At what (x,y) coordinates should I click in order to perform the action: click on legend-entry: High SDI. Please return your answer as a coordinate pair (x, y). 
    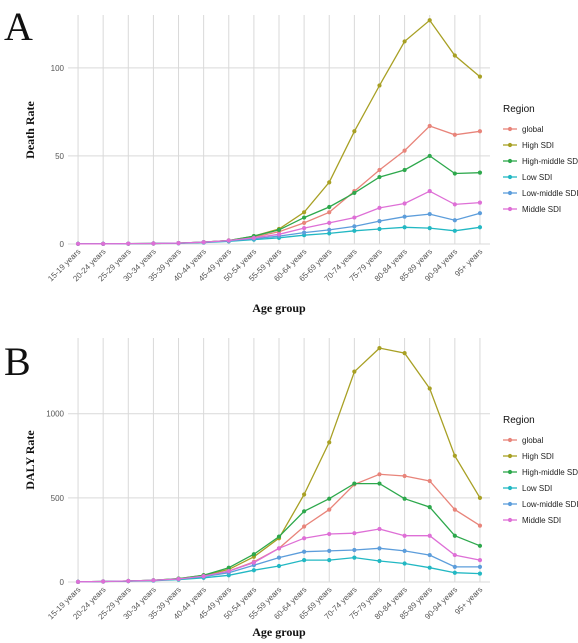
    Looking at the image, I should click on (538, 456).